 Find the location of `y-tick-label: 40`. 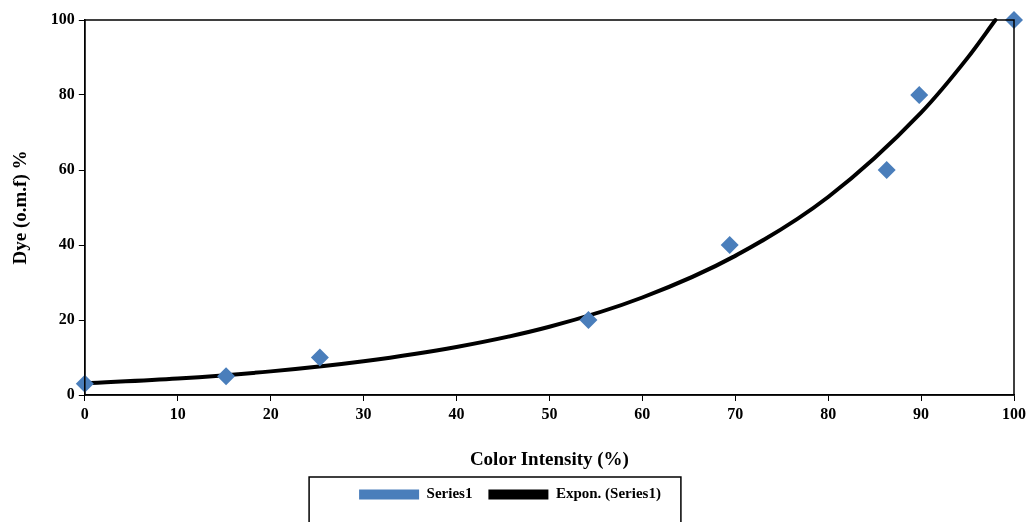

y-tick-label: 40 is located at coordinates (66, 244).